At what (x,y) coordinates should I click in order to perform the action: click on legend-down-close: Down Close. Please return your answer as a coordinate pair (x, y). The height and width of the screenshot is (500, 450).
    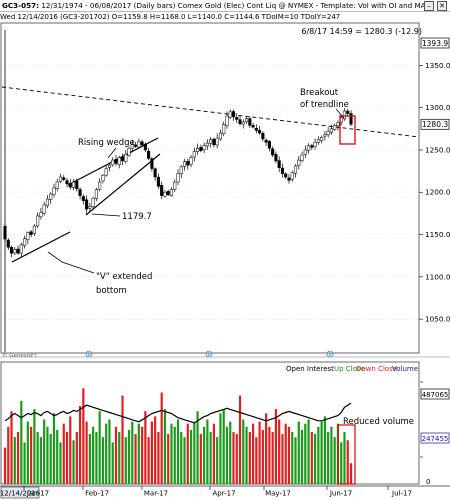
    Looking at the image, I should click on (376, 369).